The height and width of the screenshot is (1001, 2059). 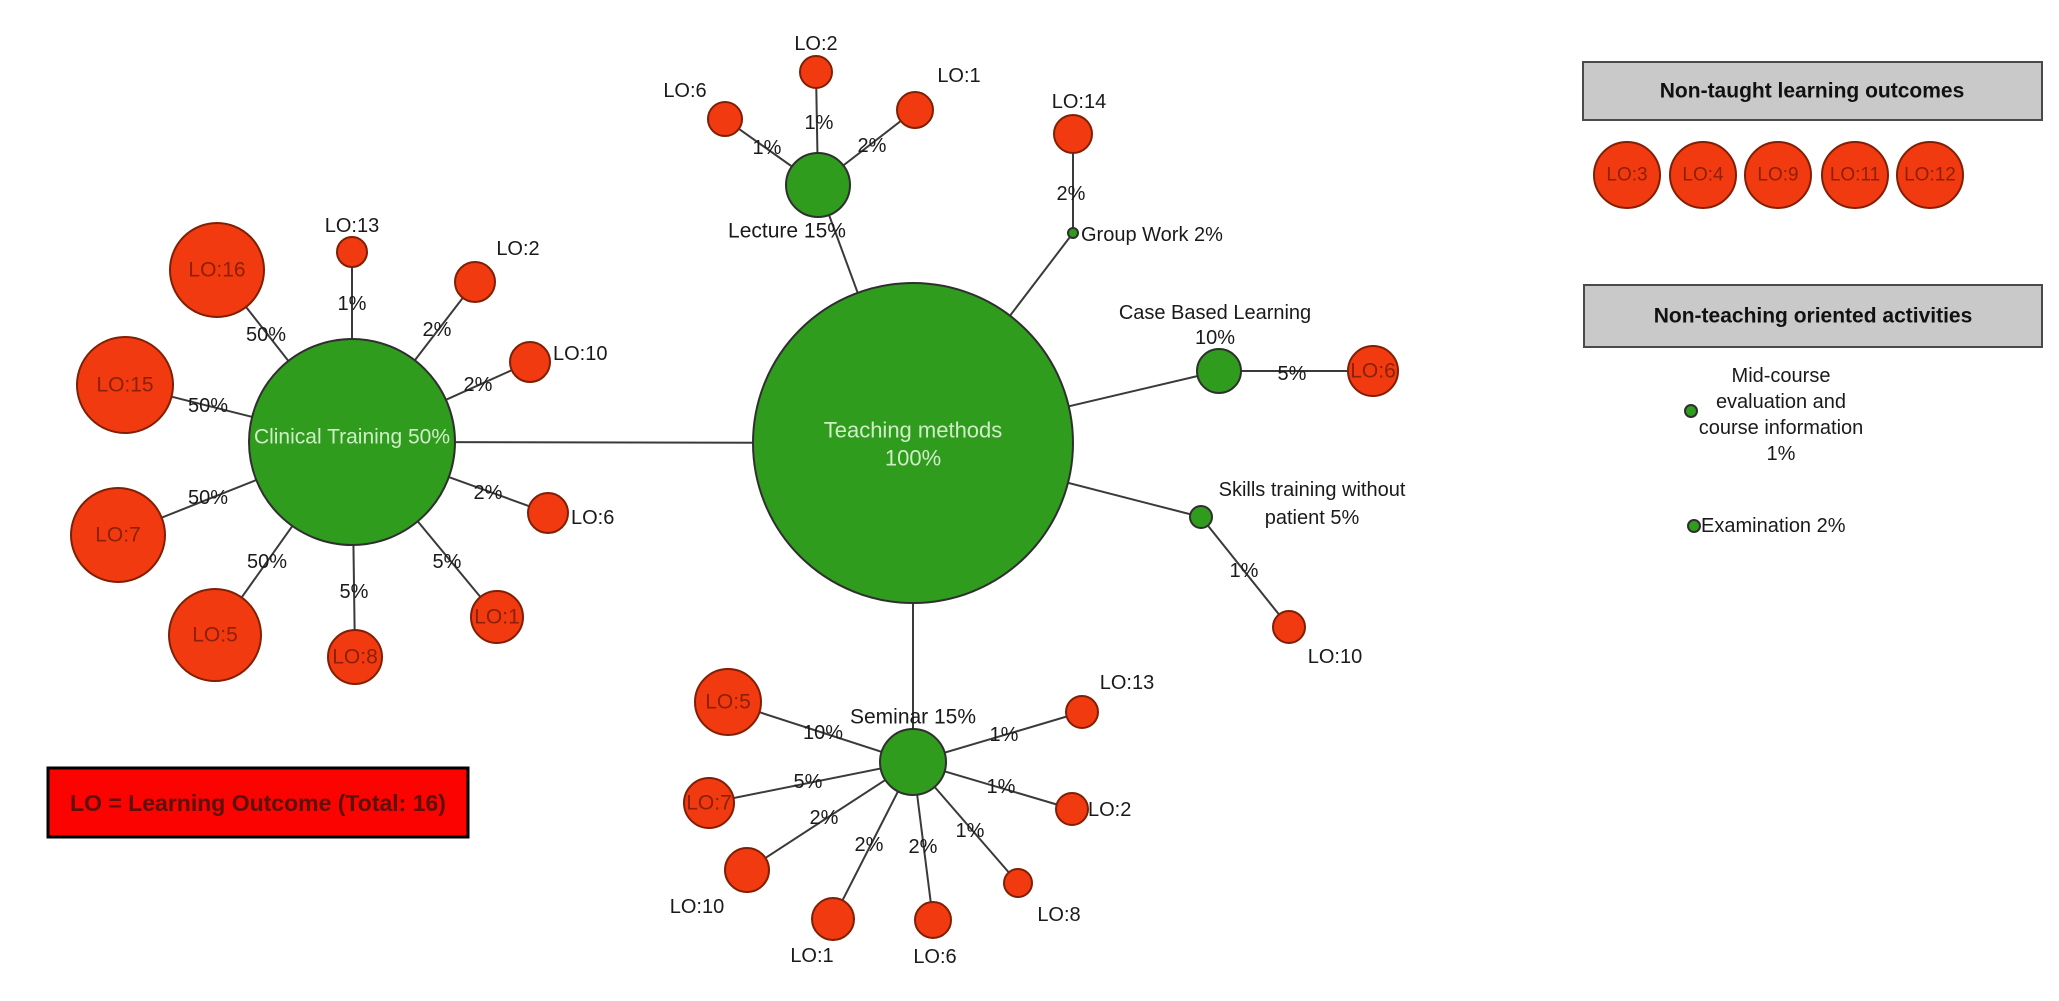 What do you see at coordinates (1781, 376) in the screenshot?
I see `midcourse-label: Mid-course` at bounding box center [1781, 376].